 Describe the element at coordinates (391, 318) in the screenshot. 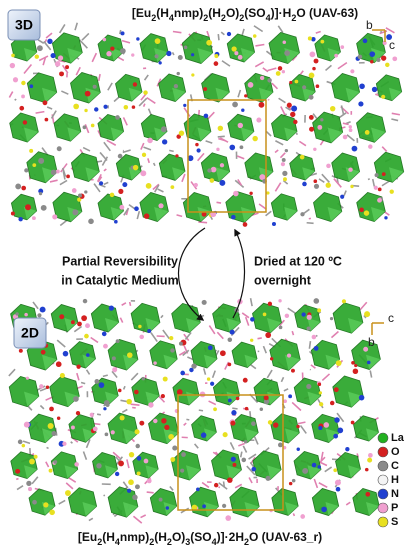

I see `axis-label: c` at that location.